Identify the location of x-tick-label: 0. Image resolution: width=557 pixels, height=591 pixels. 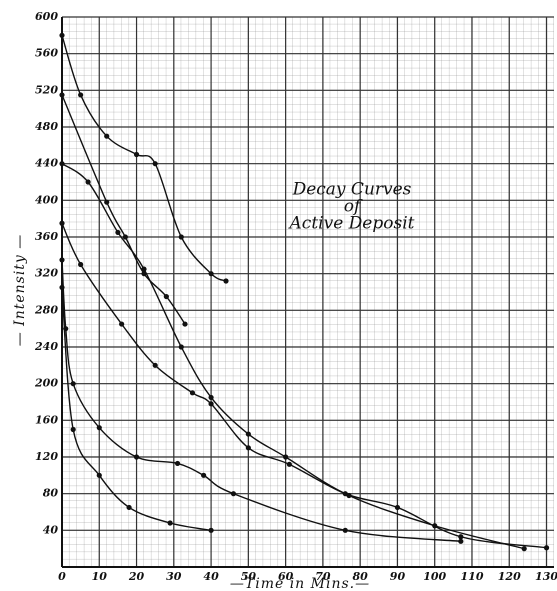
(62, 576).